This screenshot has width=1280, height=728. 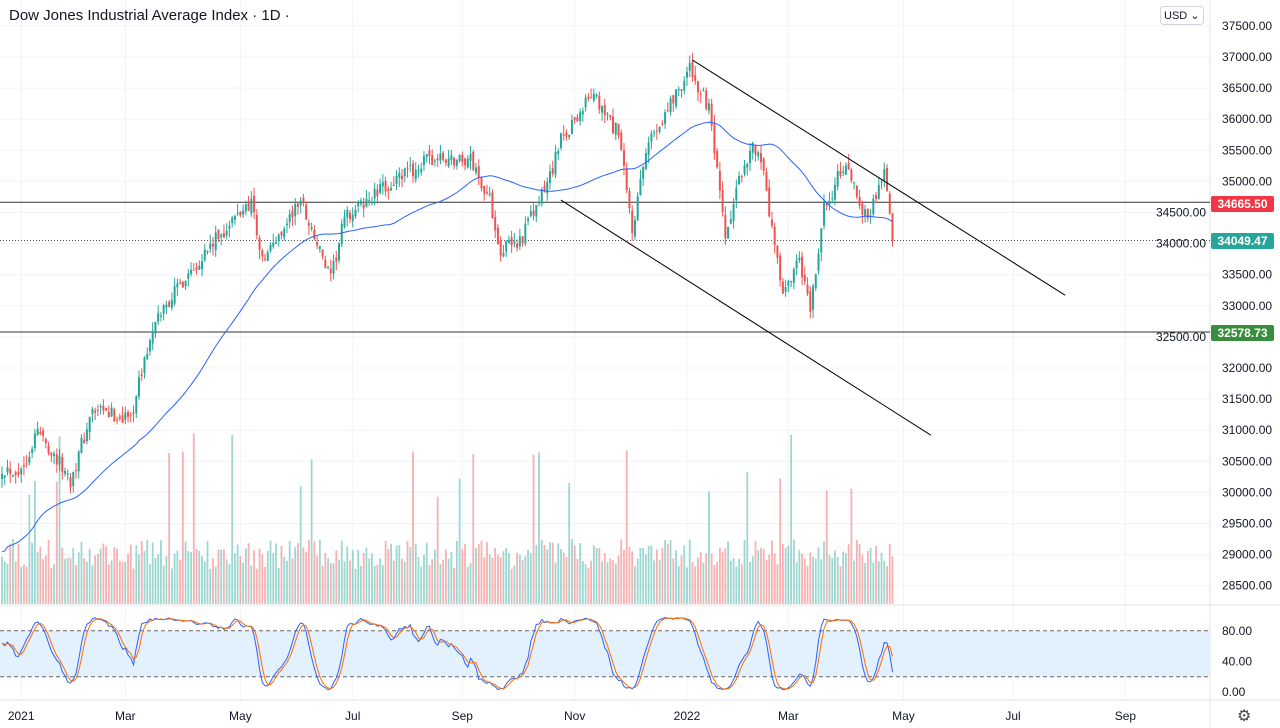 What do you see at coordinates (746, 317) in the screenshot?
I see `trend-line` at bounding box center [746, 317].